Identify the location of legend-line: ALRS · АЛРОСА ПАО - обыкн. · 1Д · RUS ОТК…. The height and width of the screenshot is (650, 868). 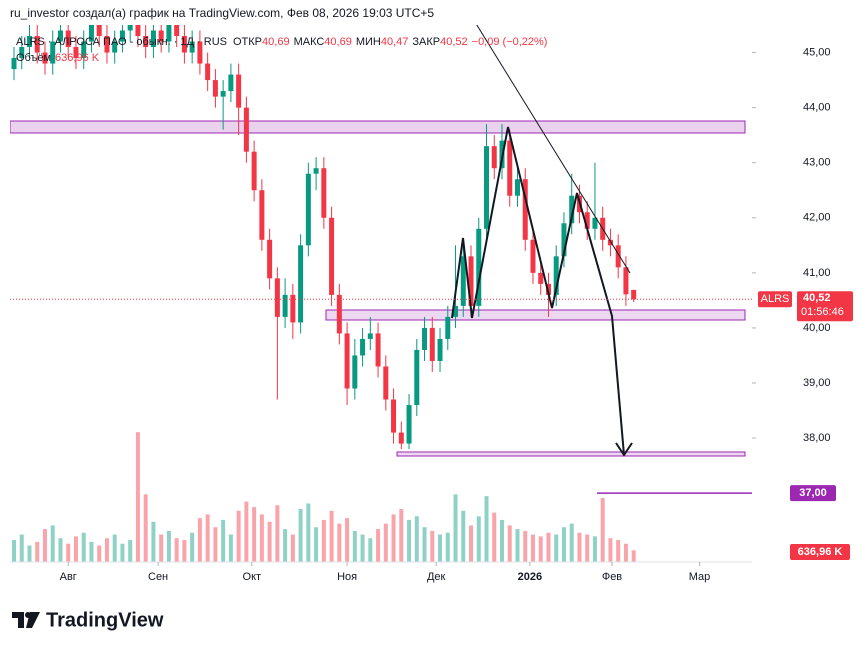
(281, 42).